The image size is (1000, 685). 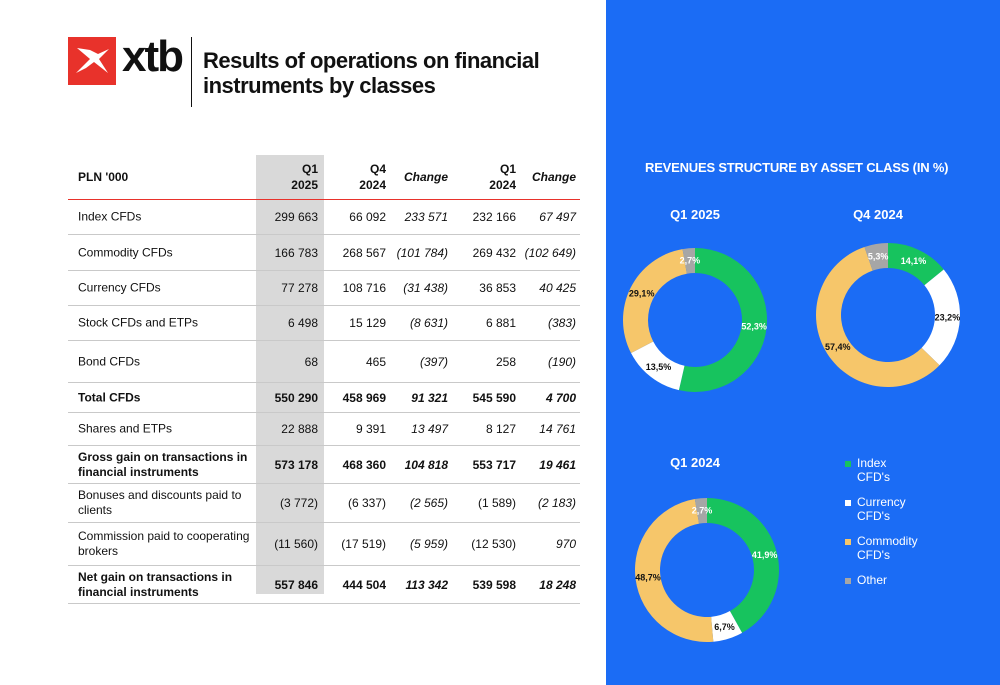 I want to click on header-label: PLN '000, so click(x=103, y=177).